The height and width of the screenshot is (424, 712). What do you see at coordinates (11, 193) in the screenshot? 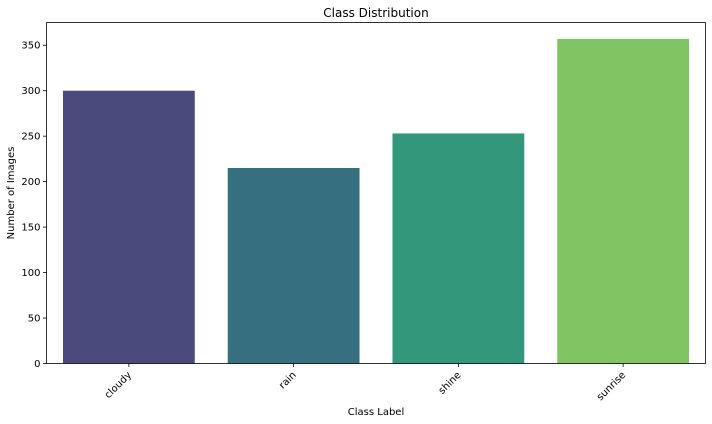
I see `y-axis-title: Number of Images` at bounding box center [11, 193].